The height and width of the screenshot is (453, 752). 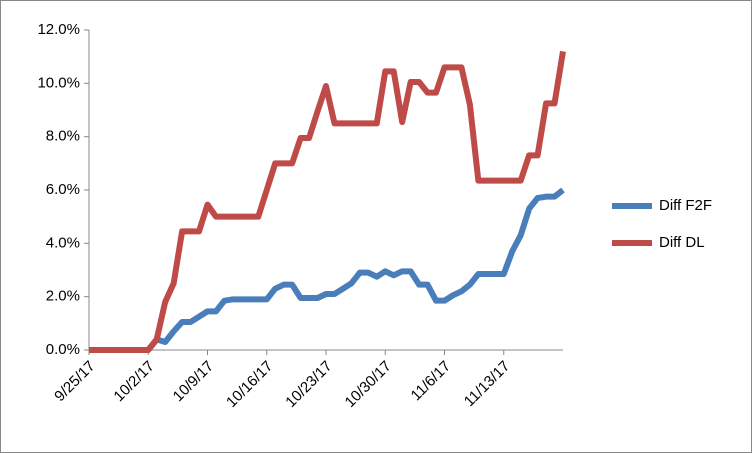 What do you see at coordinates (682, 242) in the screenshot?
I see `legend-label: Diff DL` at bounding box center [682, 242].